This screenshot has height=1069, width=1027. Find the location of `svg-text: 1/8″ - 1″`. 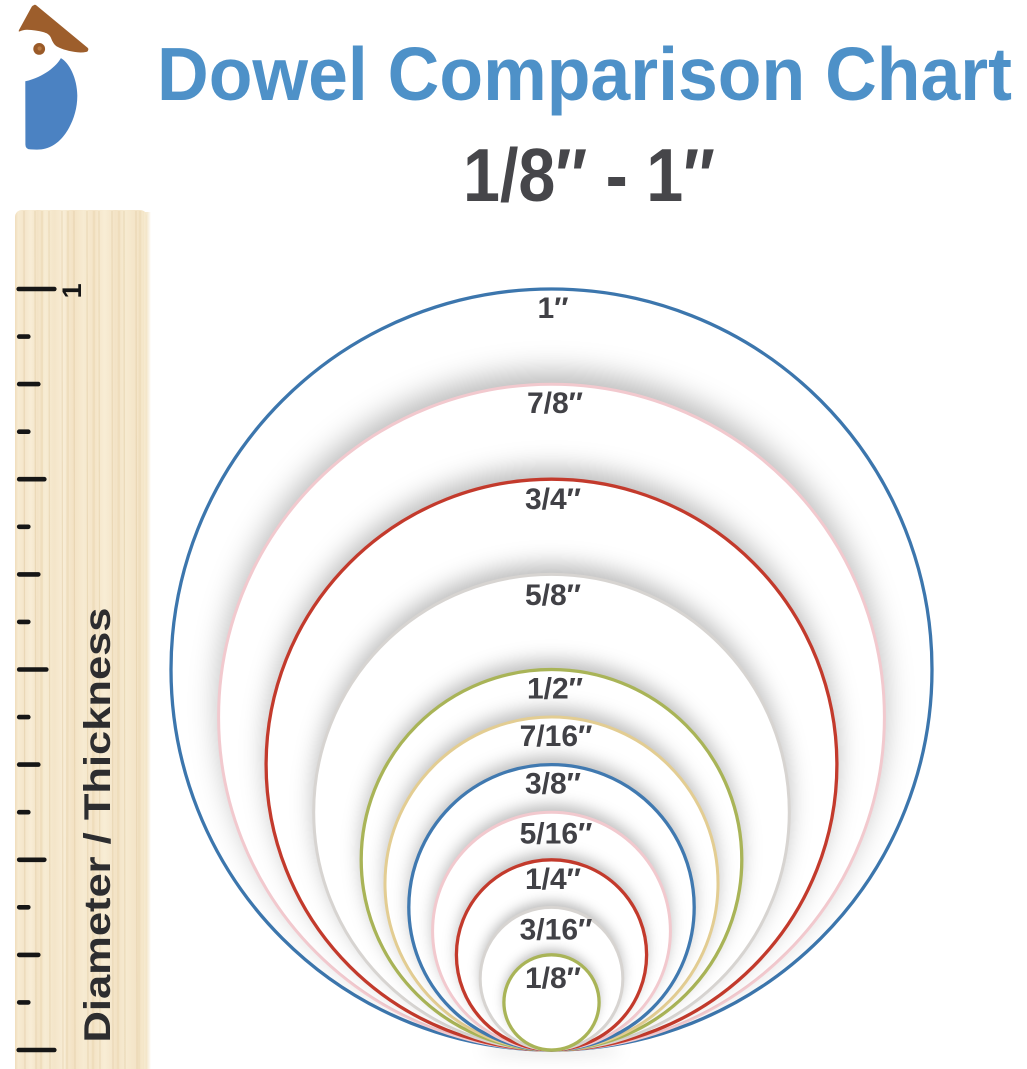

svg-text: 1/8″ - 1″ is located at coordinates (589, 175).